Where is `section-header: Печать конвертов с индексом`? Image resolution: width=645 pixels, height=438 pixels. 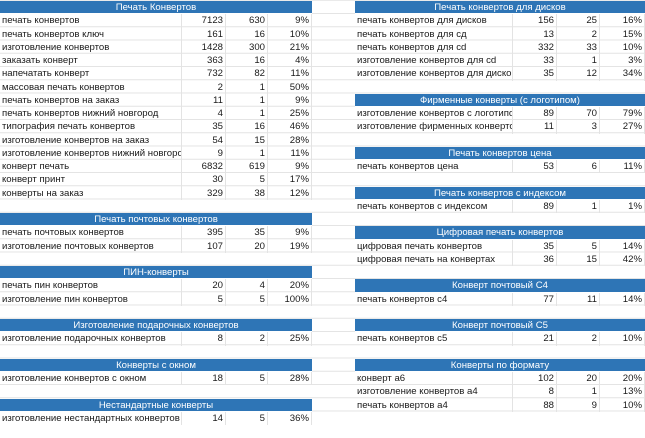
section-header: Печать конвертов с индексом is located at coordinates (500, 193).